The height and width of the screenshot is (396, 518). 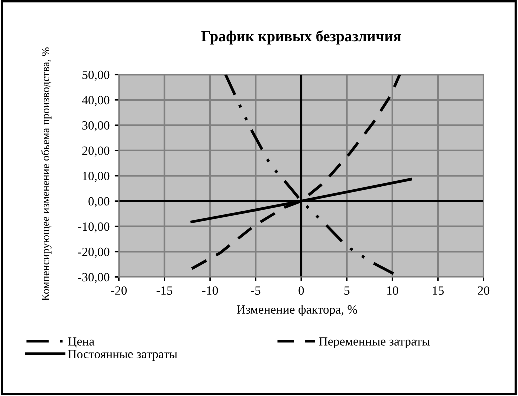 What do you see at coordinates (210, 291) in the screenshot?
I see `x-tick-label: -10` at bounding box center [210, 291].